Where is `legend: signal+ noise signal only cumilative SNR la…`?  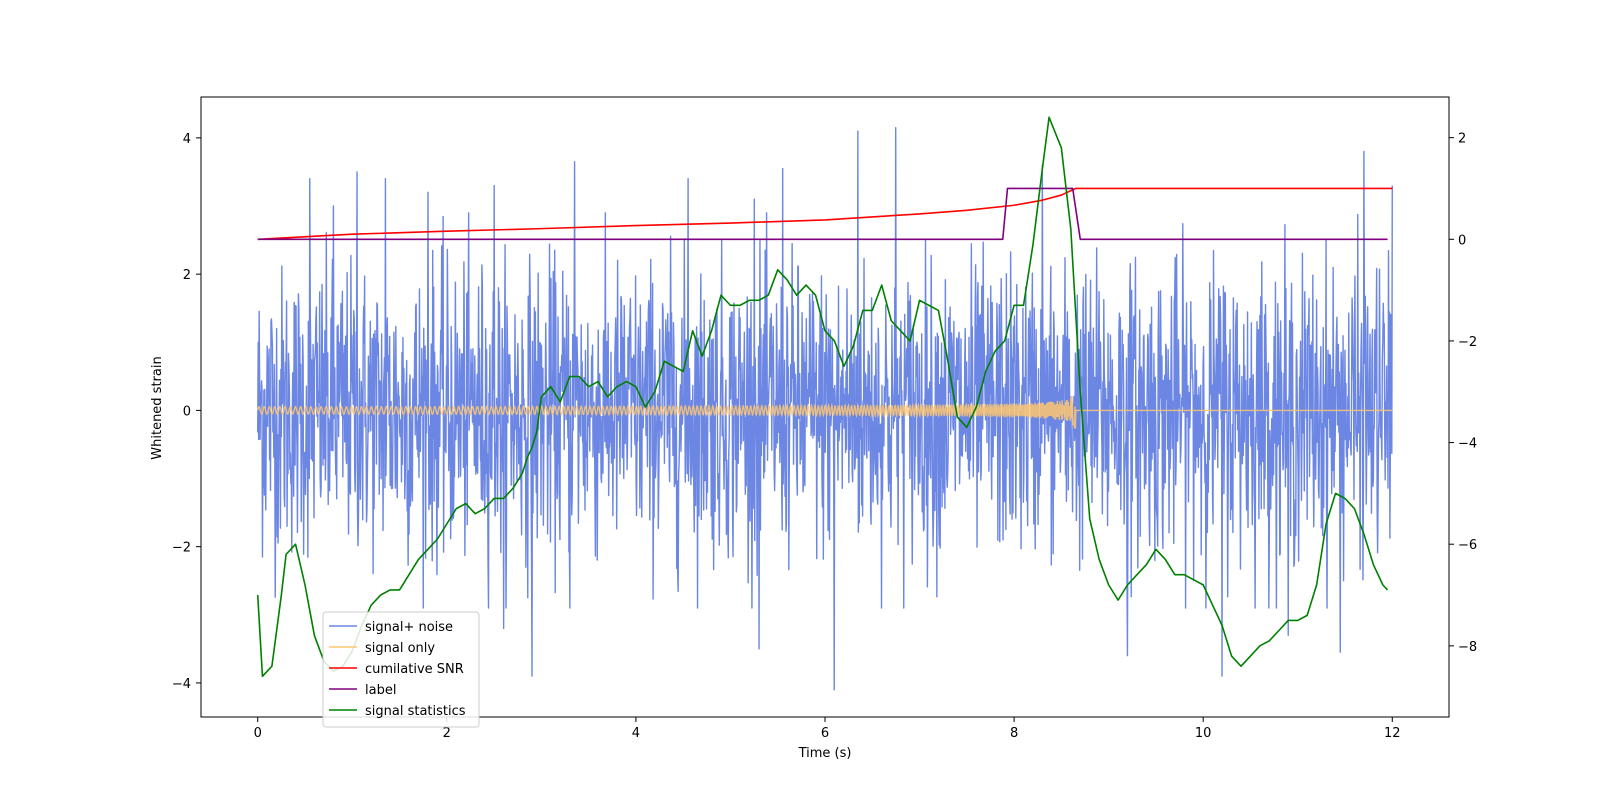 legend: signal+ noise signal only cumilative SNR la… is located at coordinates (401, 669).